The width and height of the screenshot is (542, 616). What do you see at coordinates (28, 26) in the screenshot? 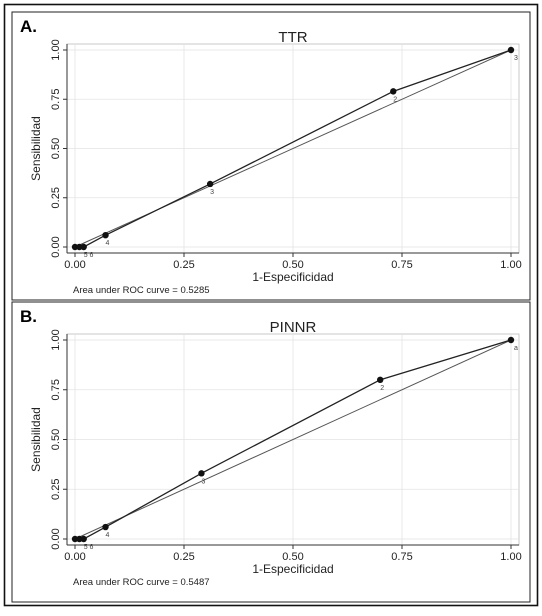
I see `panel-label: A.` at bounding box center [28, 26].